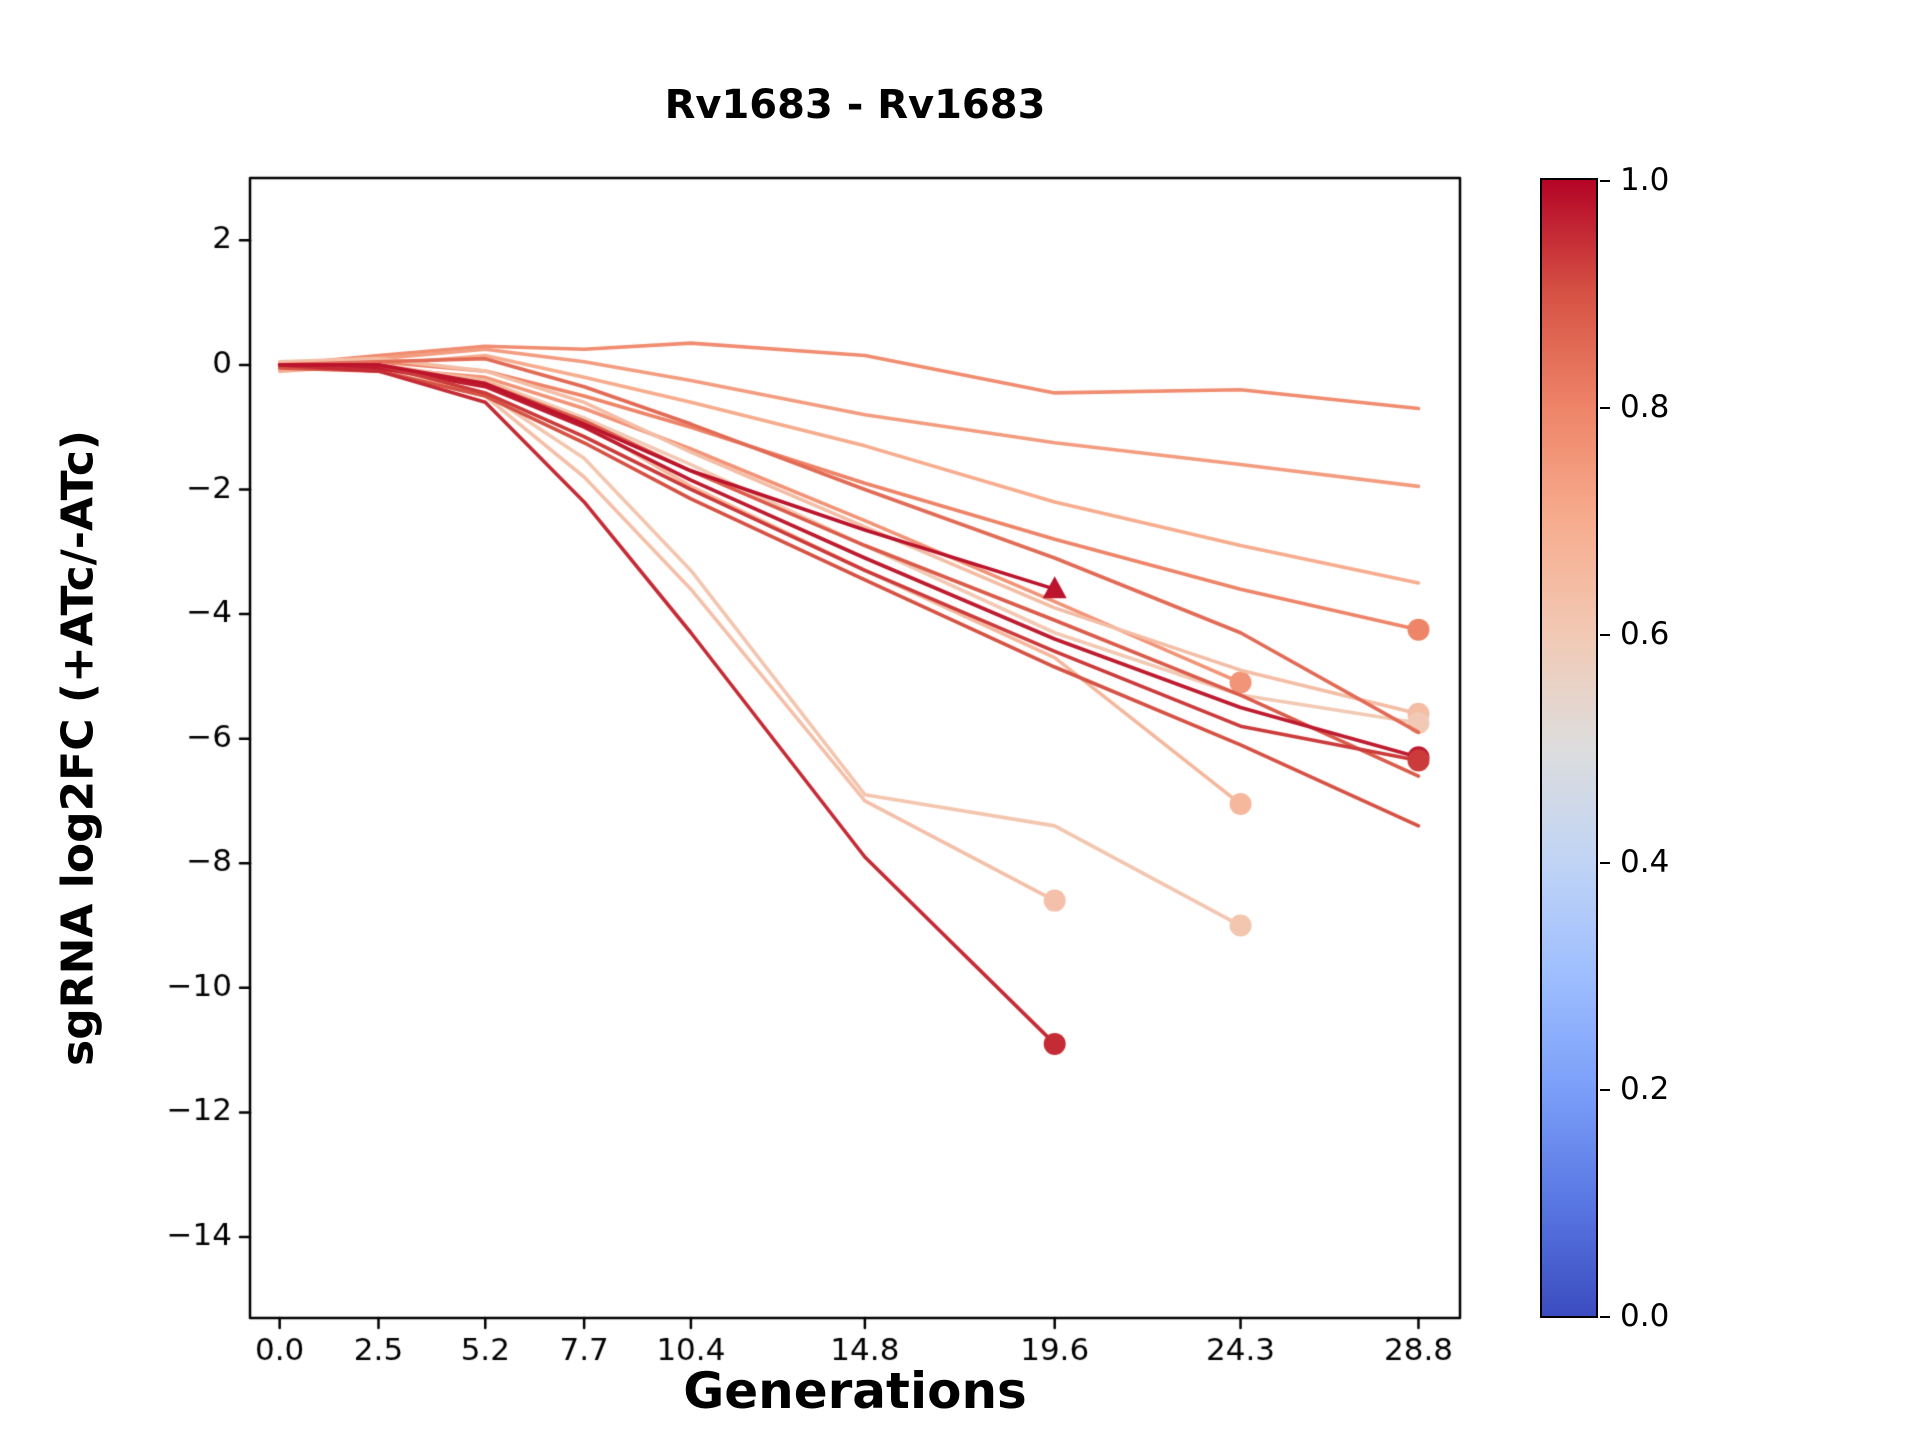  Describe the element at coordinates (855, 1391) in the screenshot. I see `x-axis-label: Generations` at that location.